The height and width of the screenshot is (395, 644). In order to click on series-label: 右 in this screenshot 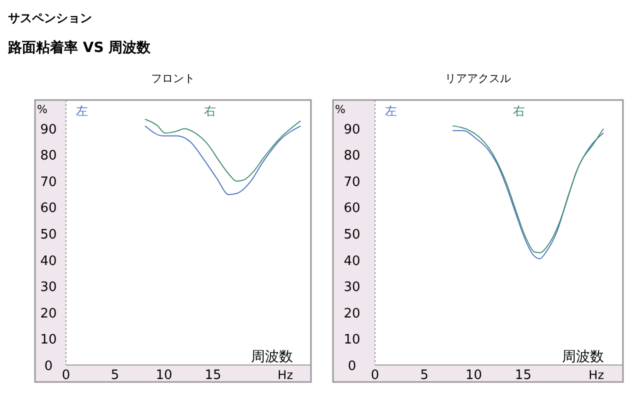, I will do `click(210, 111)`.